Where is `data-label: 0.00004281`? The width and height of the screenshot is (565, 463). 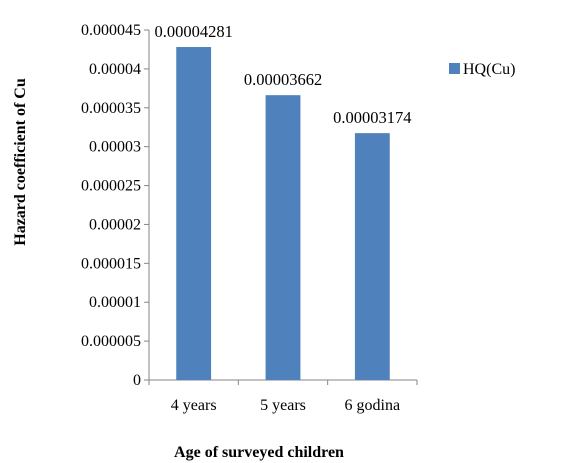
data-label: 0.00004281 is located at coordinates (193, 31).